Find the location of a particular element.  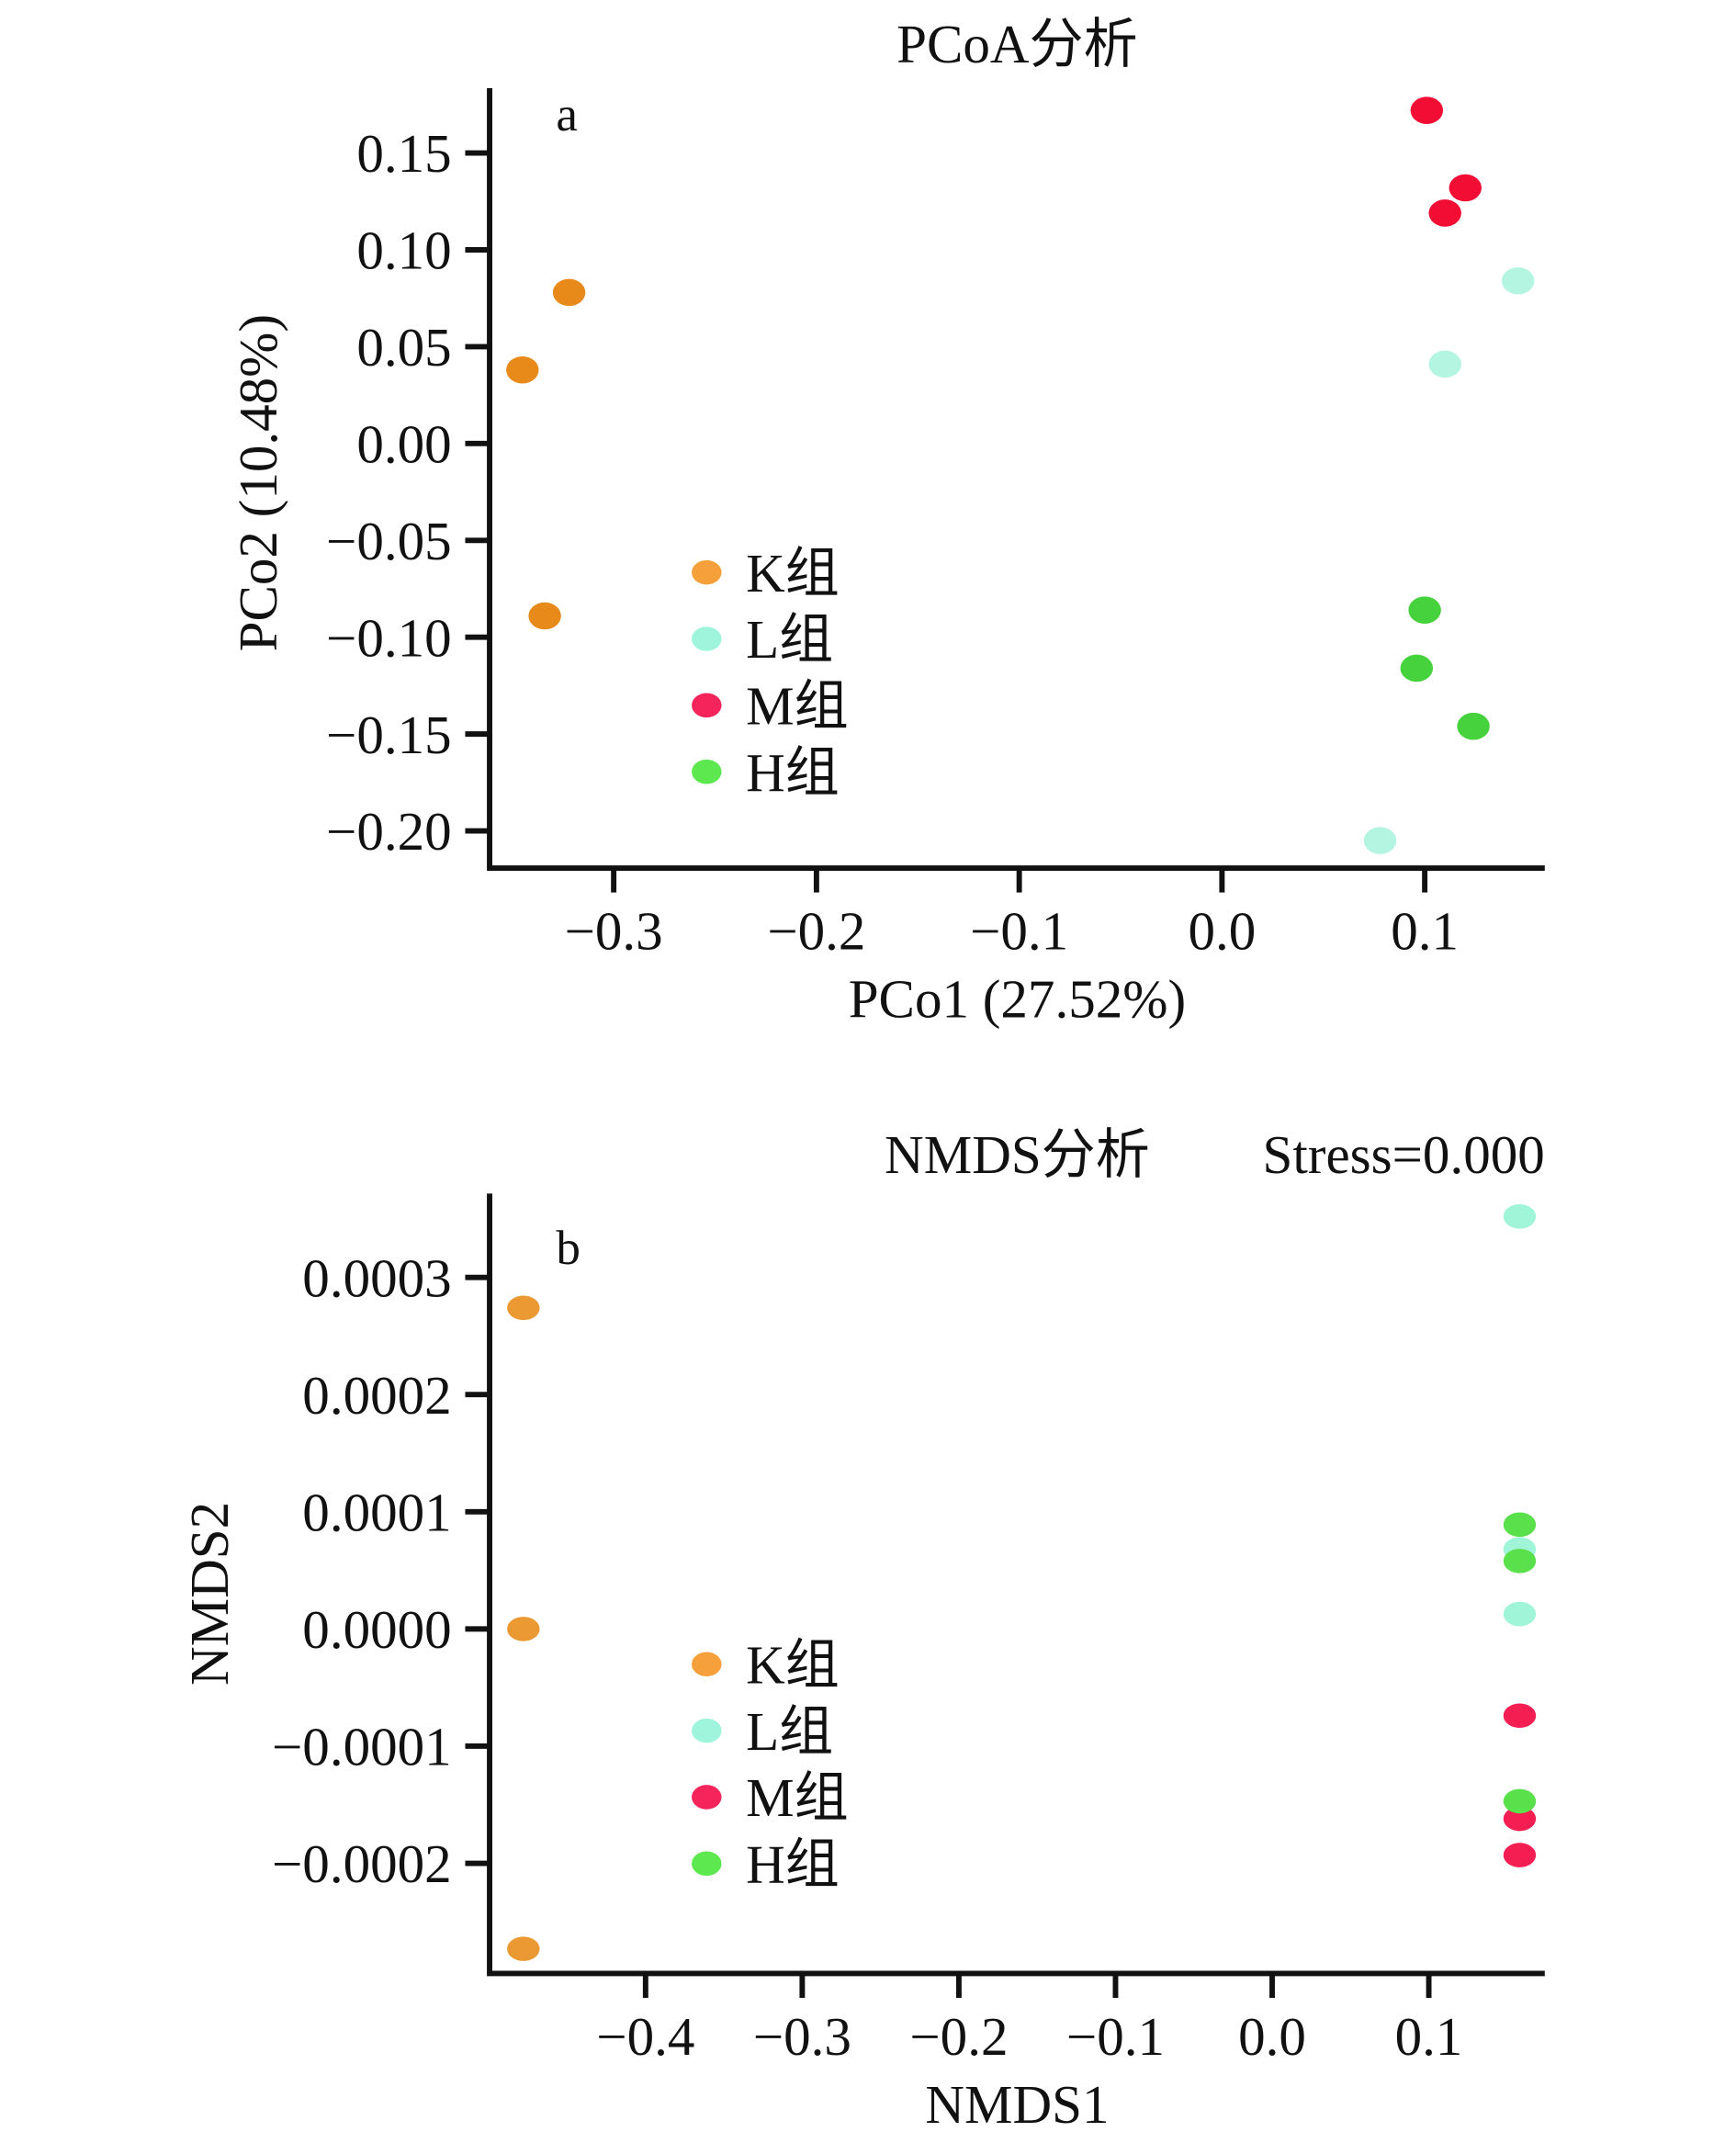

nmds-y-tick-label: 0.0003 is located at coordinates (376, 1277).